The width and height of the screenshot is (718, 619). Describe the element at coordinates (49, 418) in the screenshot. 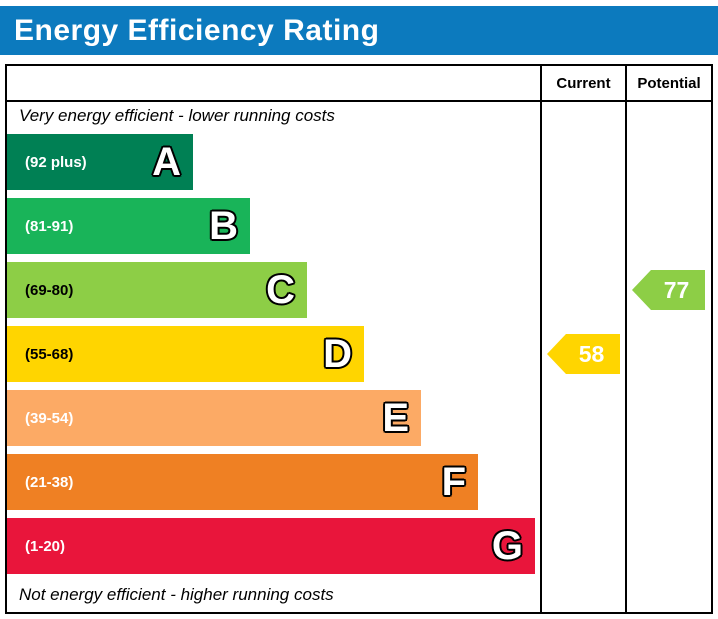

I see `band-range-label: (39-54)` at that location.